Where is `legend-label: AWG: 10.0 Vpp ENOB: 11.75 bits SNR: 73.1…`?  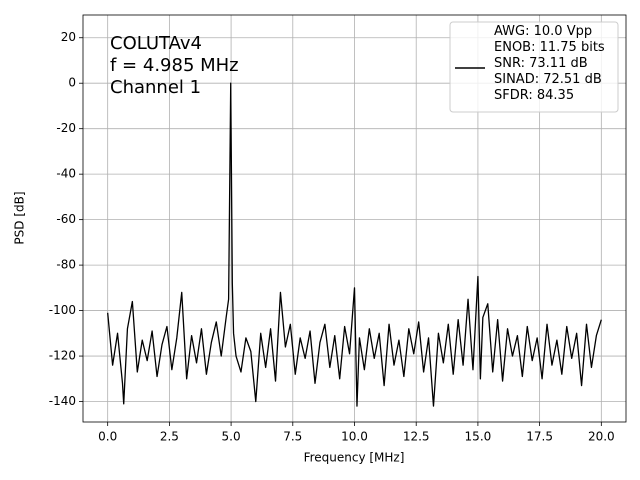 legend-label: AWG: 10.0 Vpp ENOB: 11.75 bits SNR: 73.1… is located at coordinates (549, 63).